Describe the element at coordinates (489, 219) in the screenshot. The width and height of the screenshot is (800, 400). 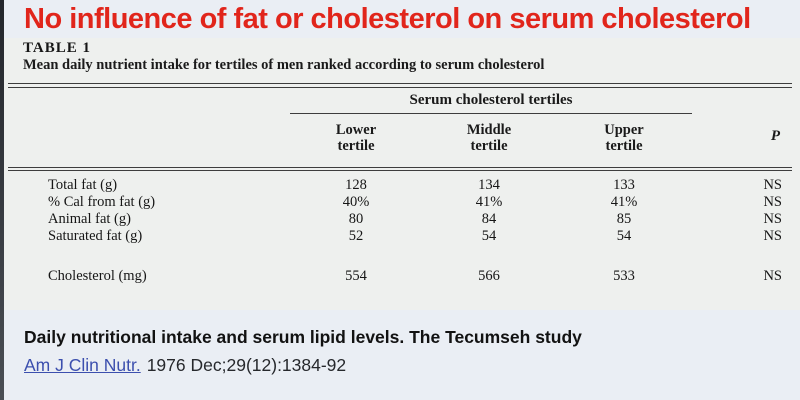
I see `middle-tertile-value: 84` at that location.